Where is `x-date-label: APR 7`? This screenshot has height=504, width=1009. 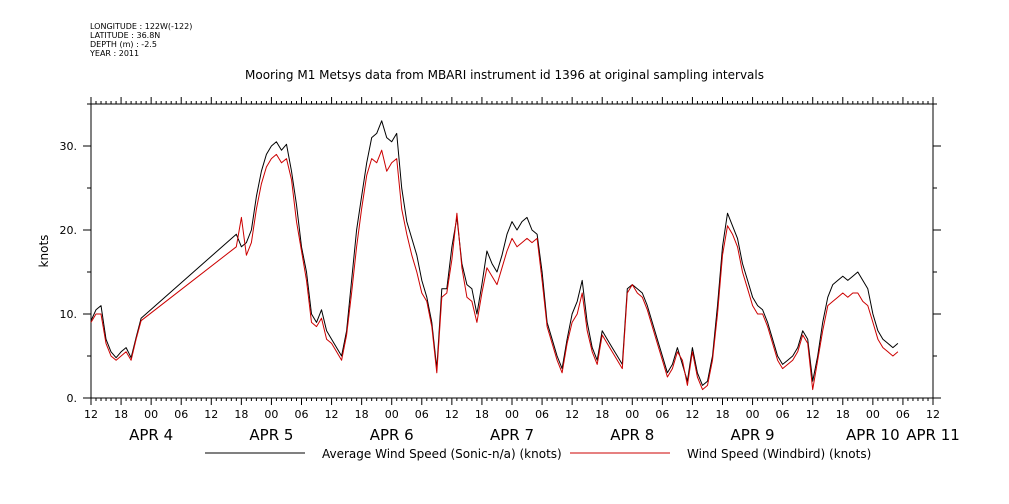 x-date-label: APR 7 is located at coordinates (512, 435).